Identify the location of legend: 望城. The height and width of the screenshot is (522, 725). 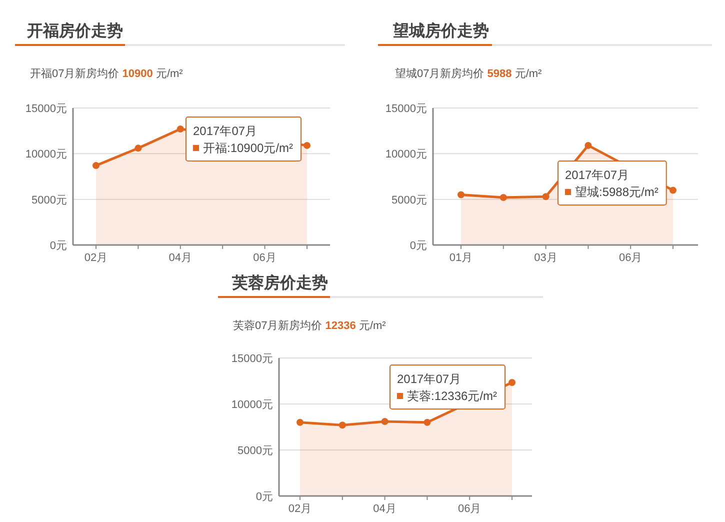
(582, 192).